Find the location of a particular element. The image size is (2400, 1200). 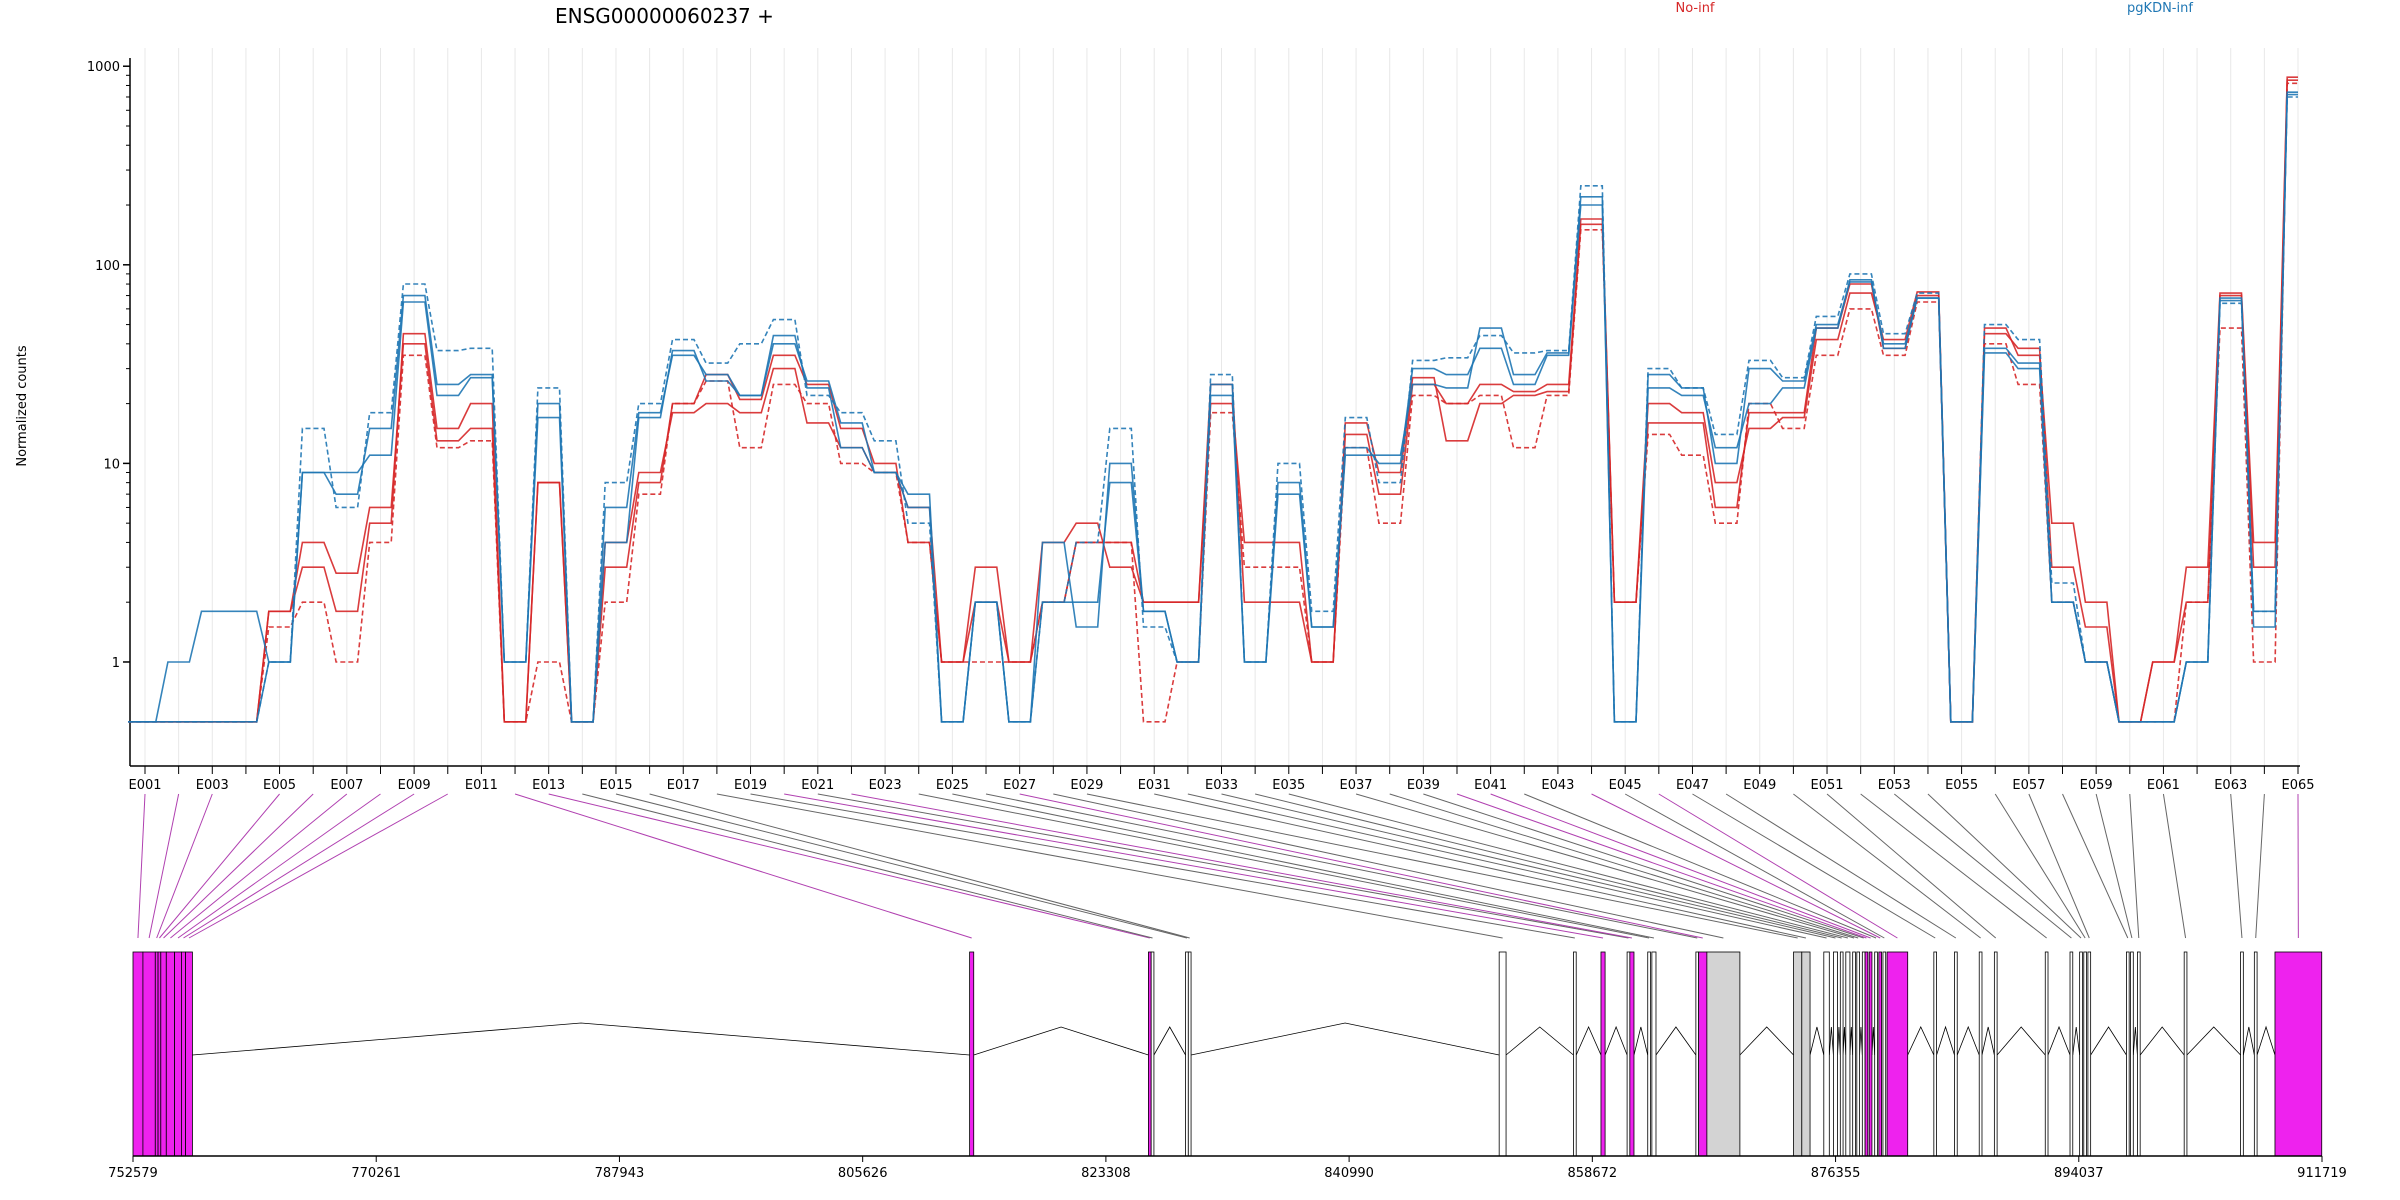

x-tick-label: E031 is located at coordinates (1154, 785).